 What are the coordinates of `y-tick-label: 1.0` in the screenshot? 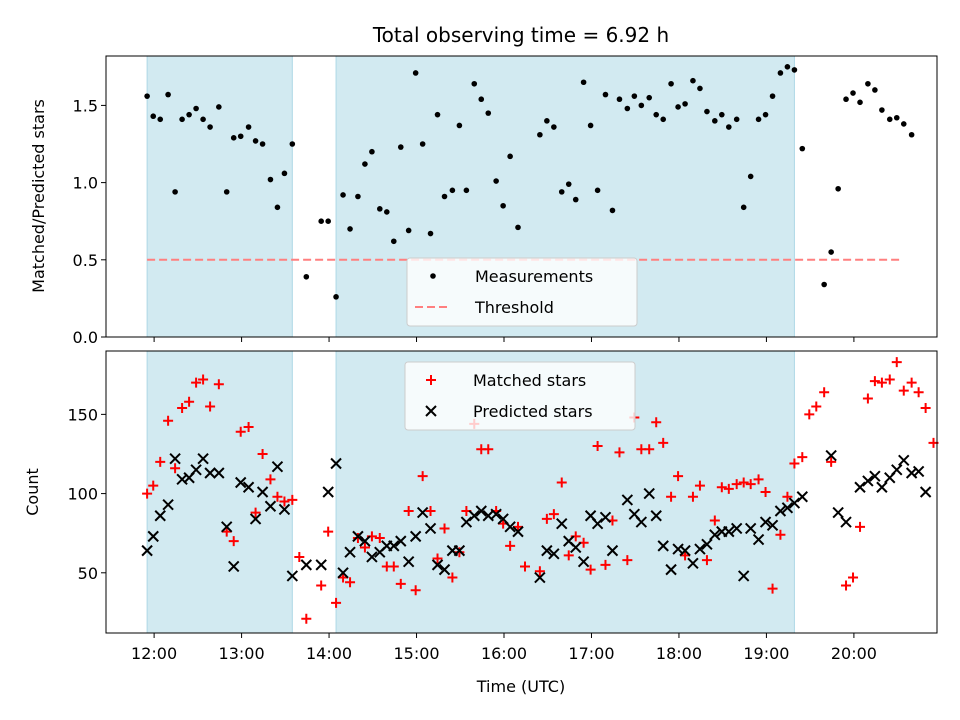 It's located at (85, 183).